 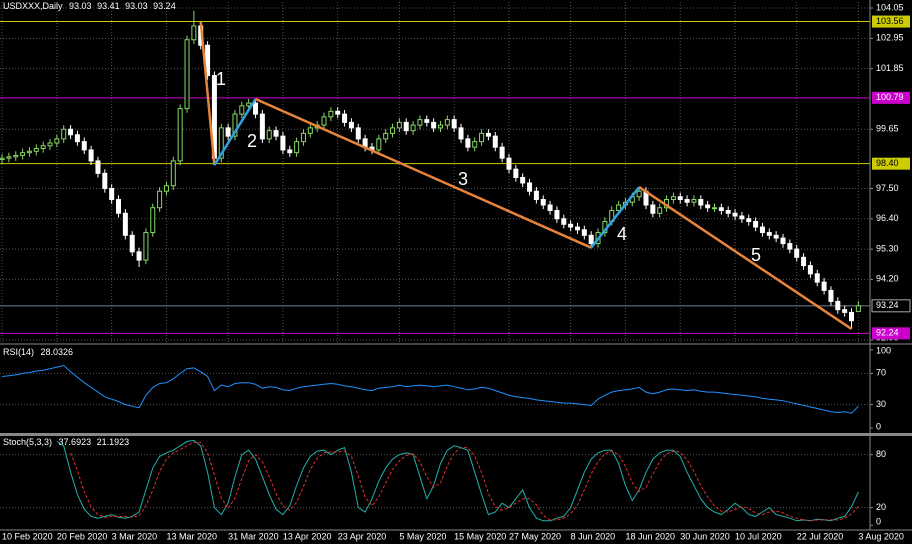 I want to click on y-tick-label: 95.30, so click(x=887, y=248).